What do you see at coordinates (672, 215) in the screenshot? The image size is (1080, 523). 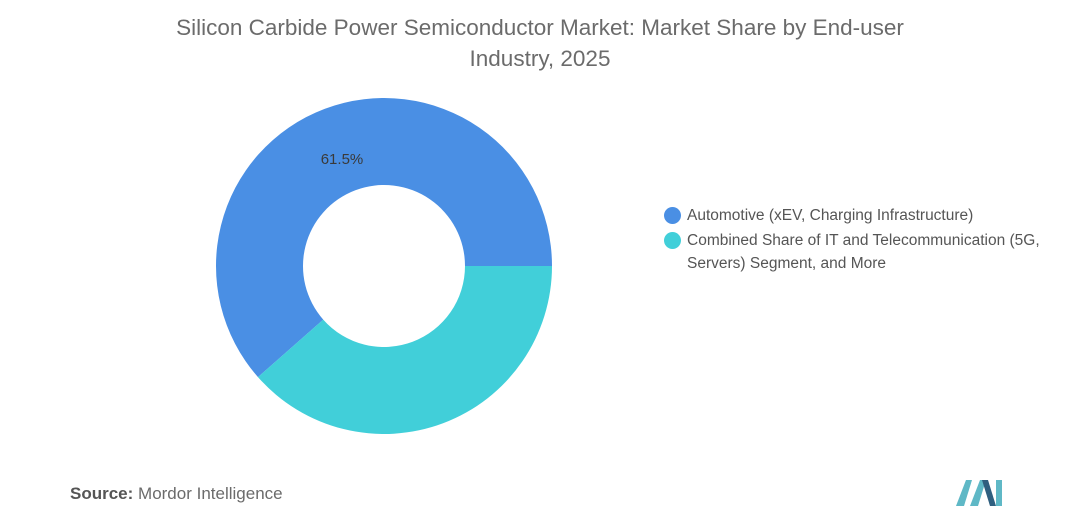 I see `legend-swatch-automotive` at bounding box center [672, 215].